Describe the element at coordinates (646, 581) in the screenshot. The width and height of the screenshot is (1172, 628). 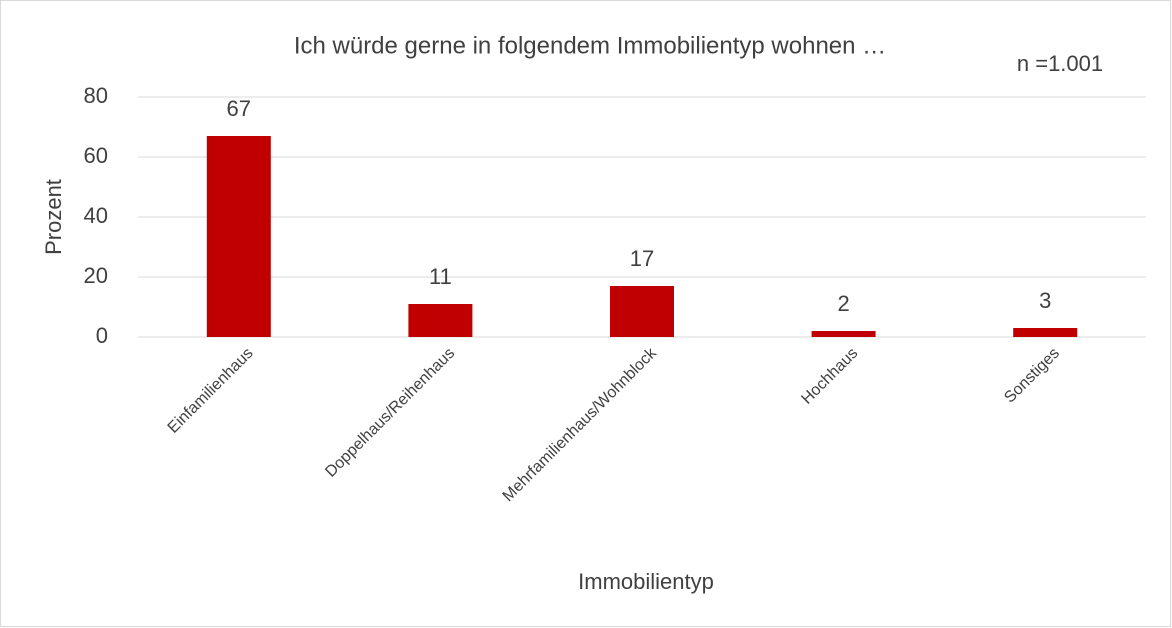
I see `x-axis-label: Immobilientyp` at that location.